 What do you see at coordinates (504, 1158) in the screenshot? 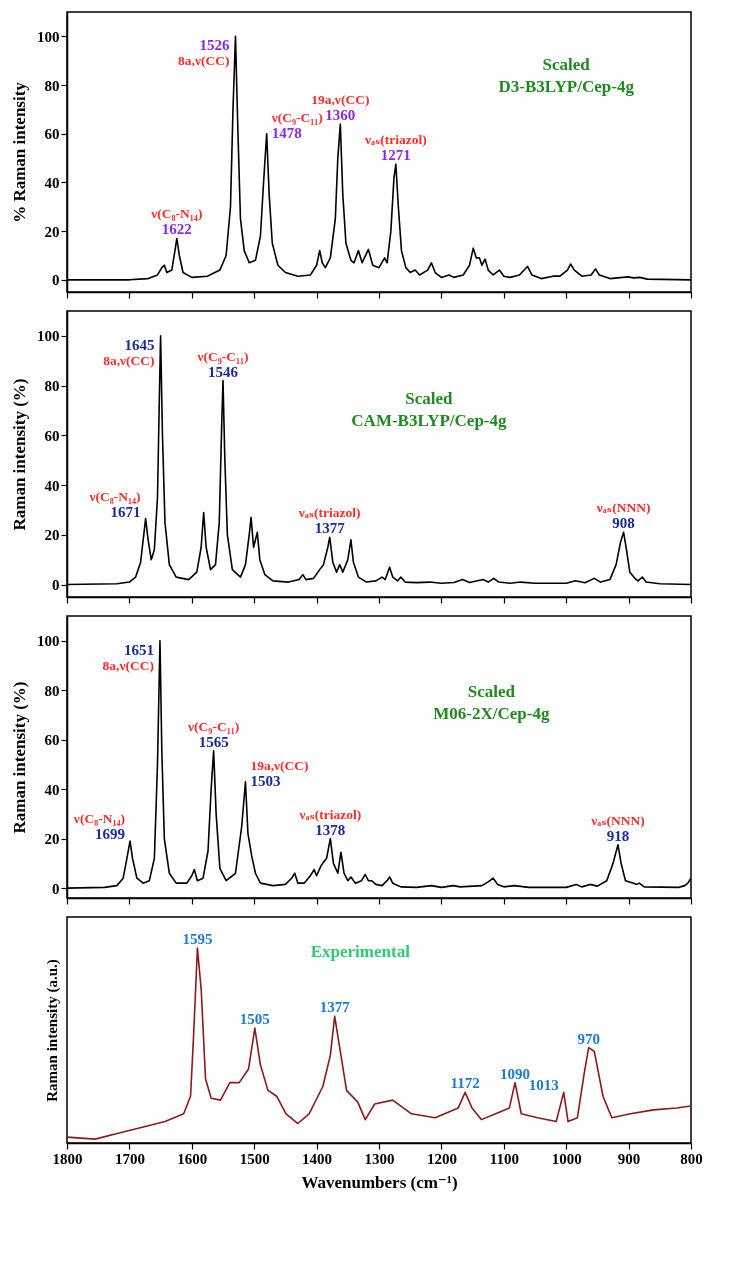
I see `x-tick-label: 1100` at bounding box center [504, 1158].